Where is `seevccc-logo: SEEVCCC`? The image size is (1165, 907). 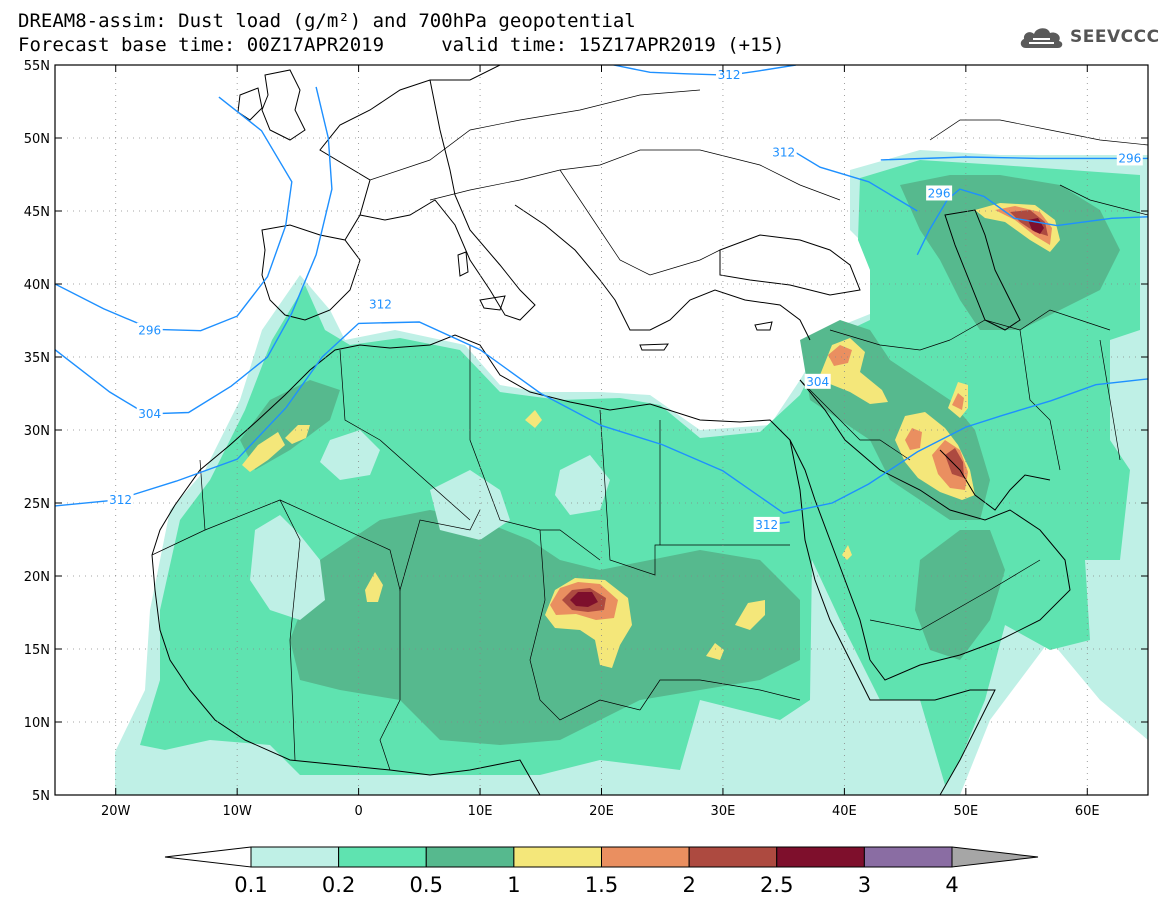
seevccc-logo: SEEVCCC is located at coordinates (1089, 37).